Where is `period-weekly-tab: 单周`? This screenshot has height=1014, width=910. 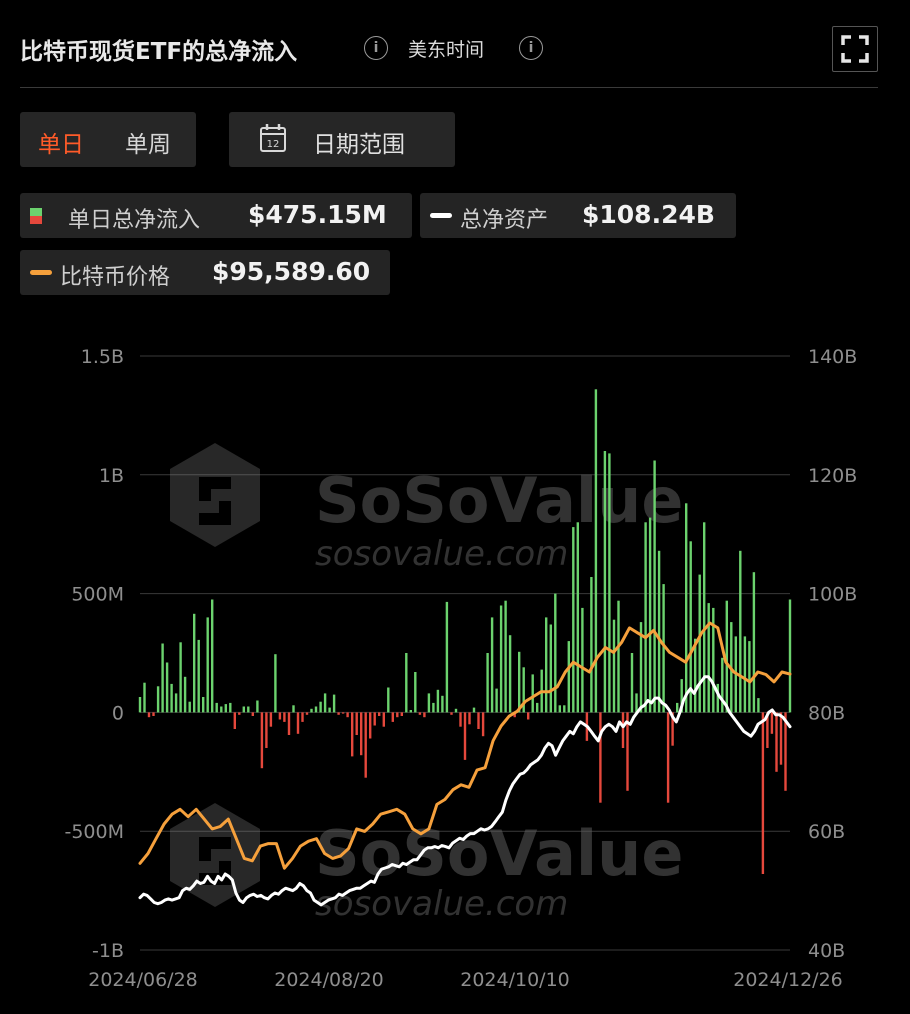 period-weekly-tab: 单周 is located at coordinates (148, 145).